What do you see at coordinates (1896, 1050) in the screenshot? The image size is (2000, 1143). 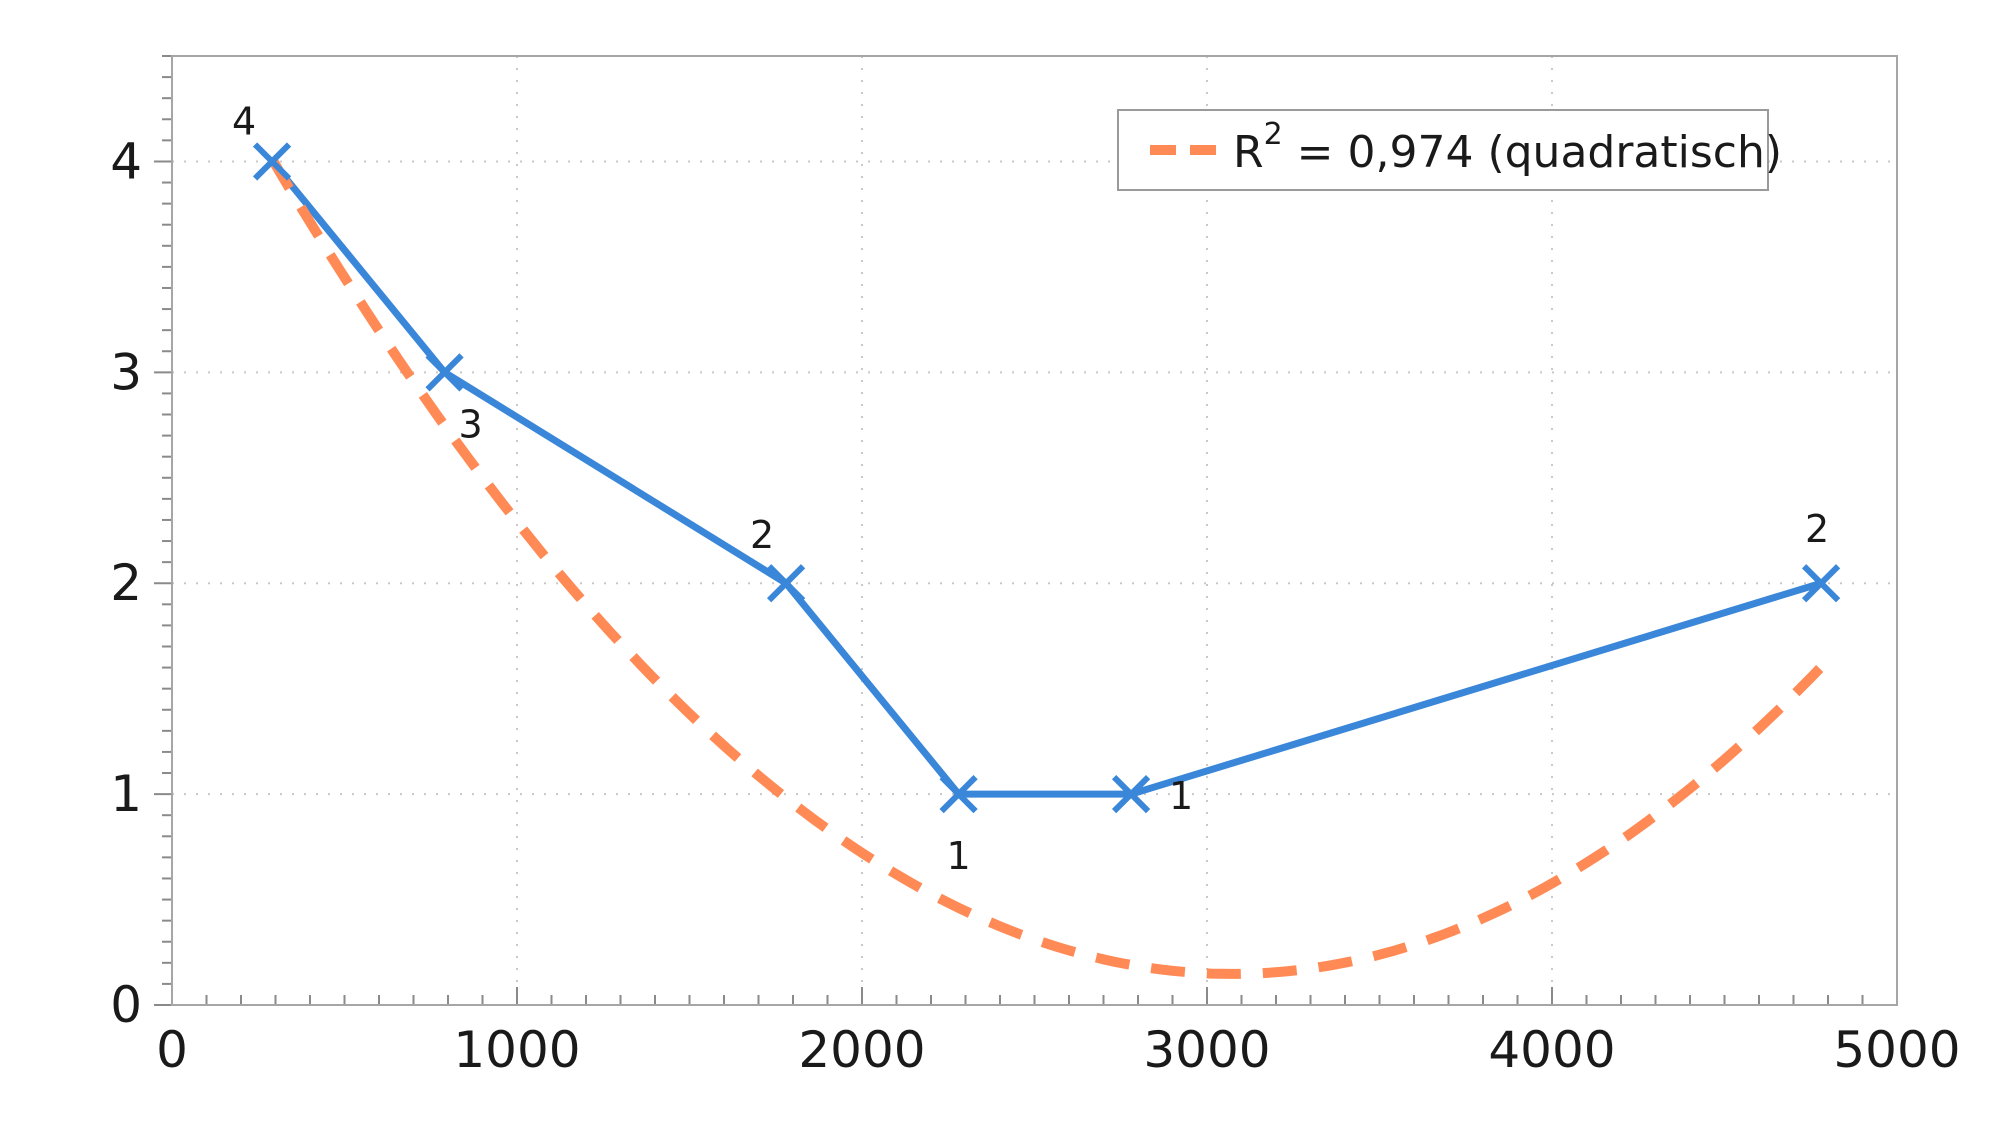 I see `x-tick-label: 5000` at bounding box center [1896, 1050].